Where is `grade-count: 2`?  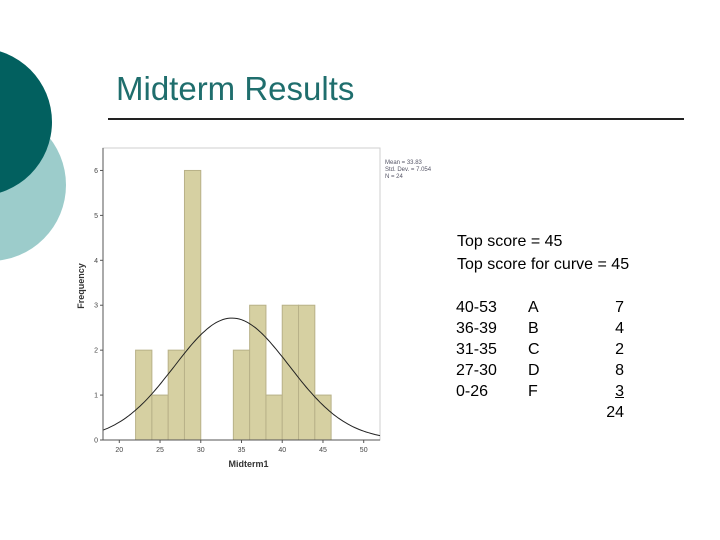
grade-count: 2 is located at coordinates (619, 349).